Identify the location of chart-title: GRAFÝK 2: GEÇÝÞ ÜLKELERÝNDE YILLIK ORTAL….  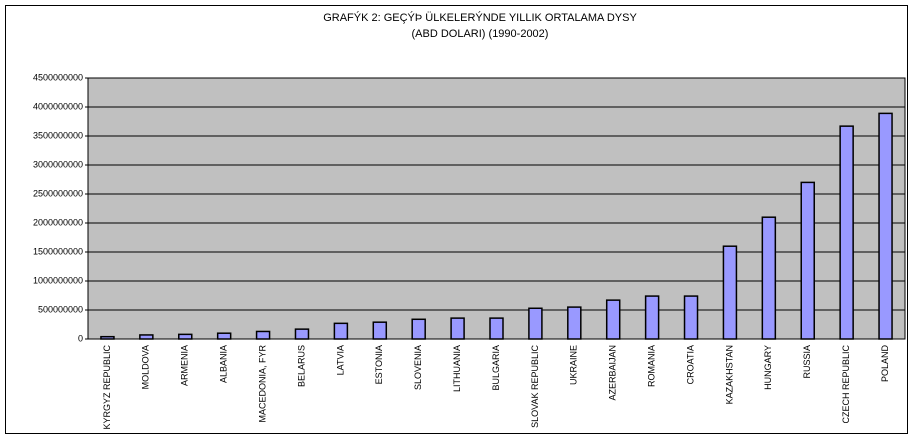
(480, 17).